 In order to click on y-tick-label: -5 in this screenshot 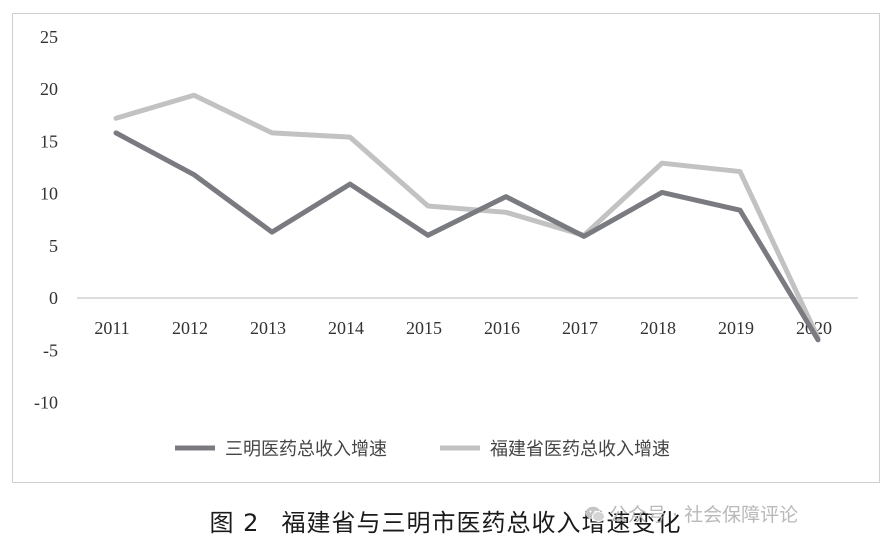, I will do `click(50, 350)`.